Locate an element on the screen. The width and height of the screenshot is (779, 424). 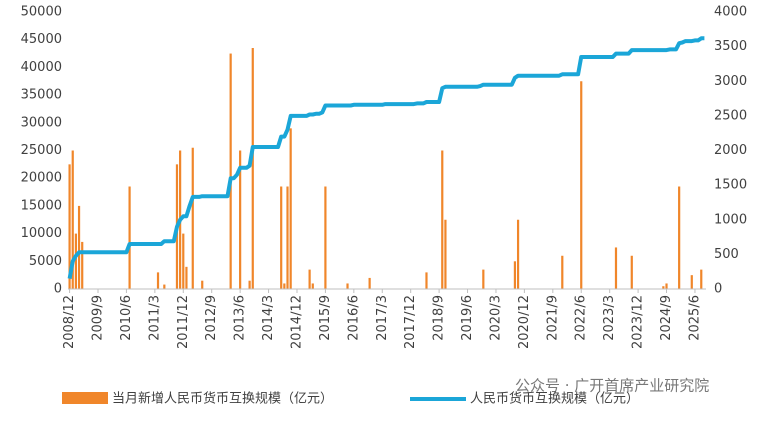
x-tick-label: 2019/6 is located at coordinates (467, 318).